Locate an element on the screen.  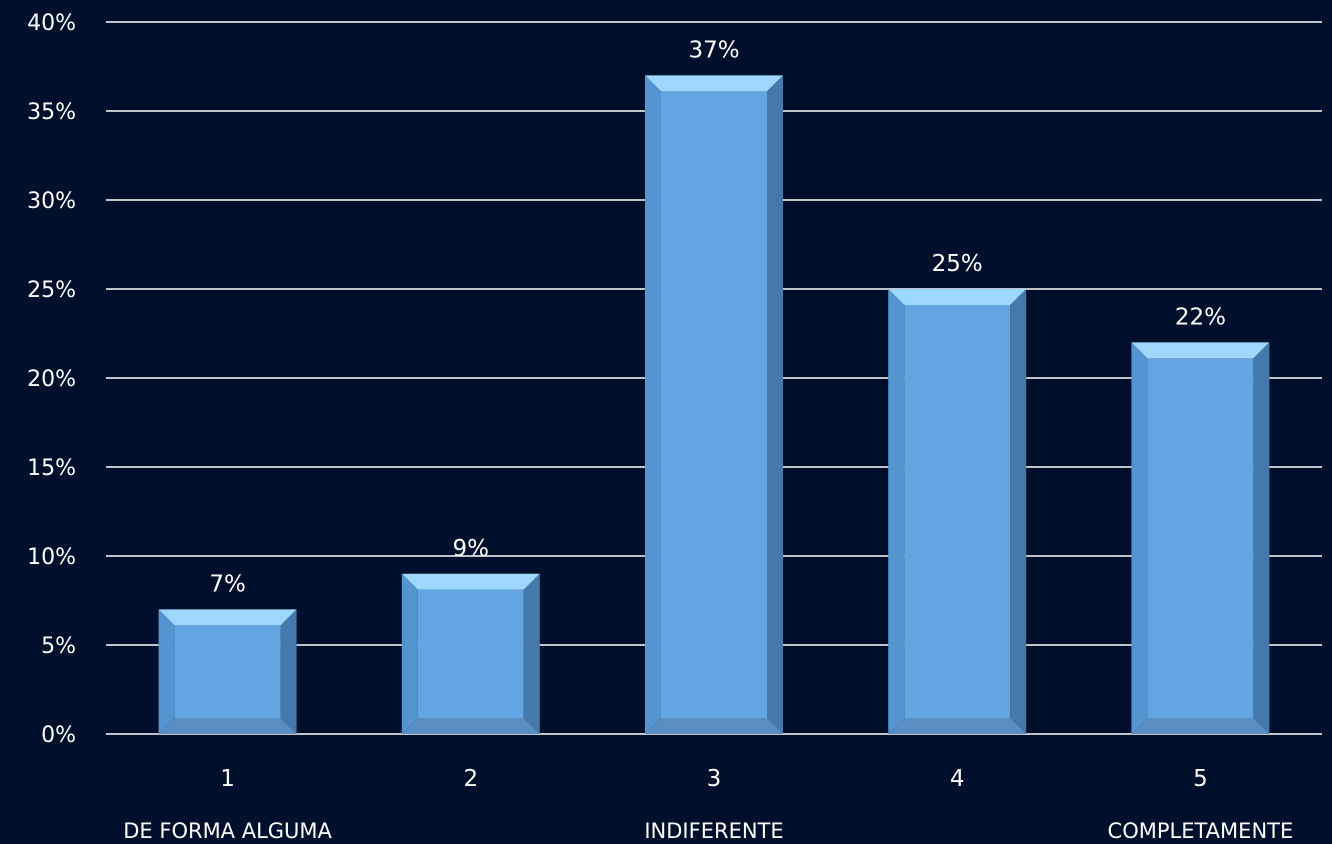
x-category-label: 1 is located at coordinates (227, 779).